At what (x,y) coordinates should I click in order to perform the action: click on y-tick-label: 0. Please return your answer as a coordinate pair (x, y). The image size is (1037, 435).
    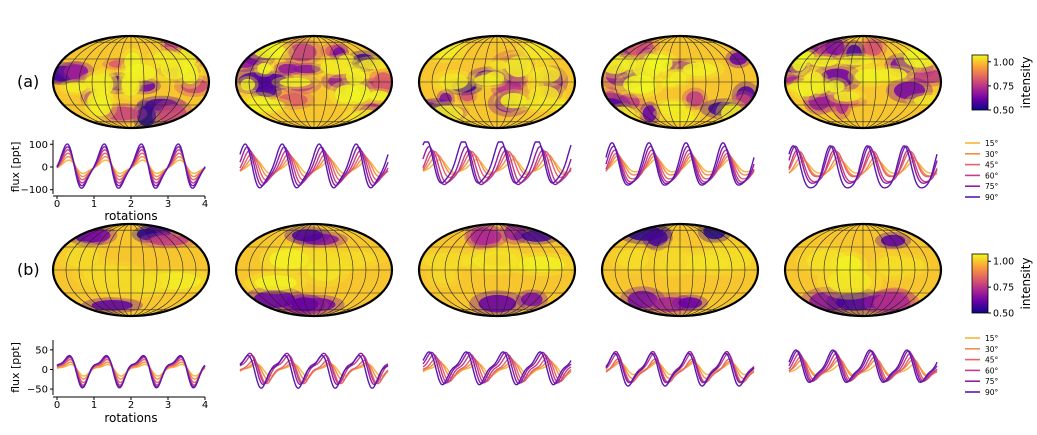
    Looking at the image, I should click on (45, 370).